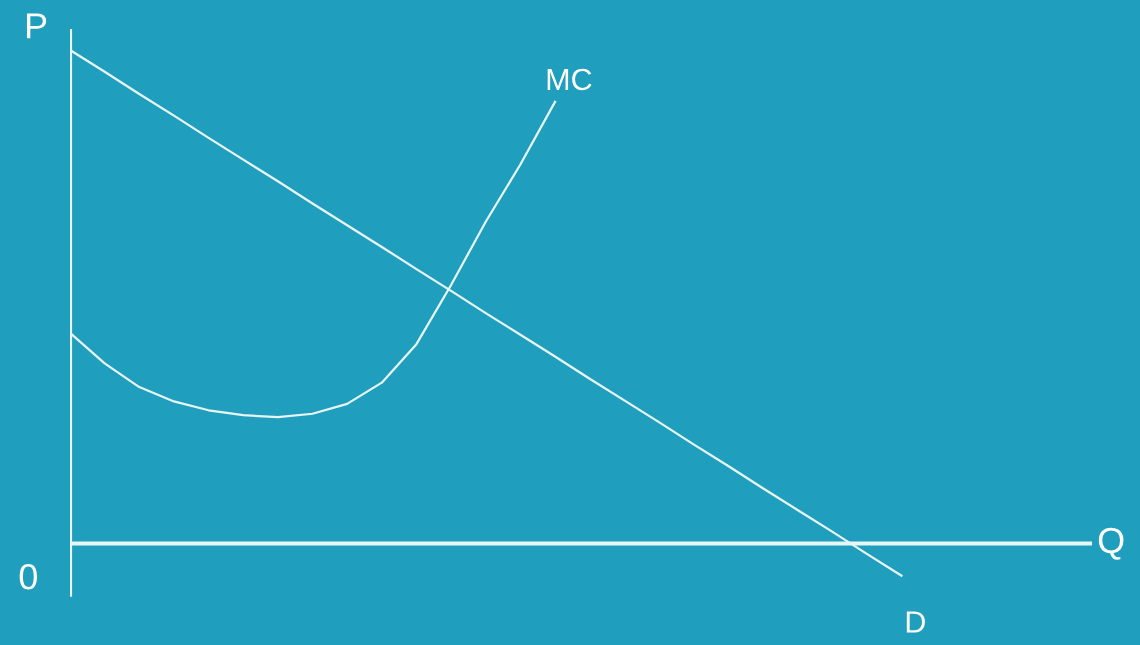 Image resolution: width=1140 pixels, height=645 pixels. What do you see at coordinates (569, 79) in the screenshot?
I see `series-label: MC` at bounding box center [569, 79].